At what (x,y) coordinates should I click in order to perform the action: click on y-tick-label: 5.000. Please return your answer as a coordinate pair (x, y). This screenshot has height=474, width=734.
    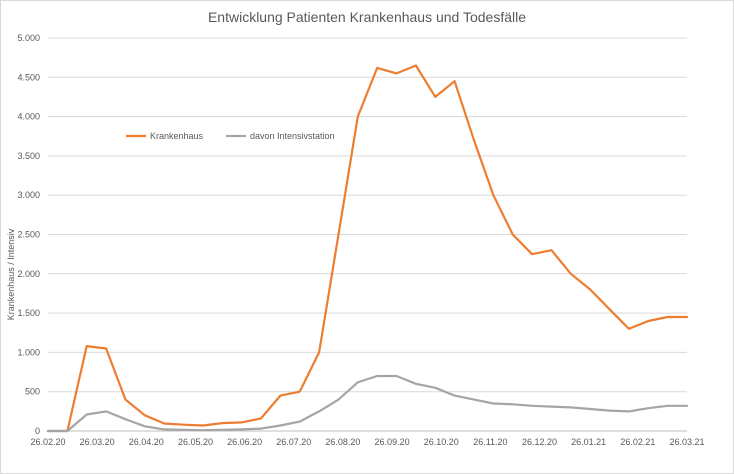
    Looking at the image, I should click on (28, 38).